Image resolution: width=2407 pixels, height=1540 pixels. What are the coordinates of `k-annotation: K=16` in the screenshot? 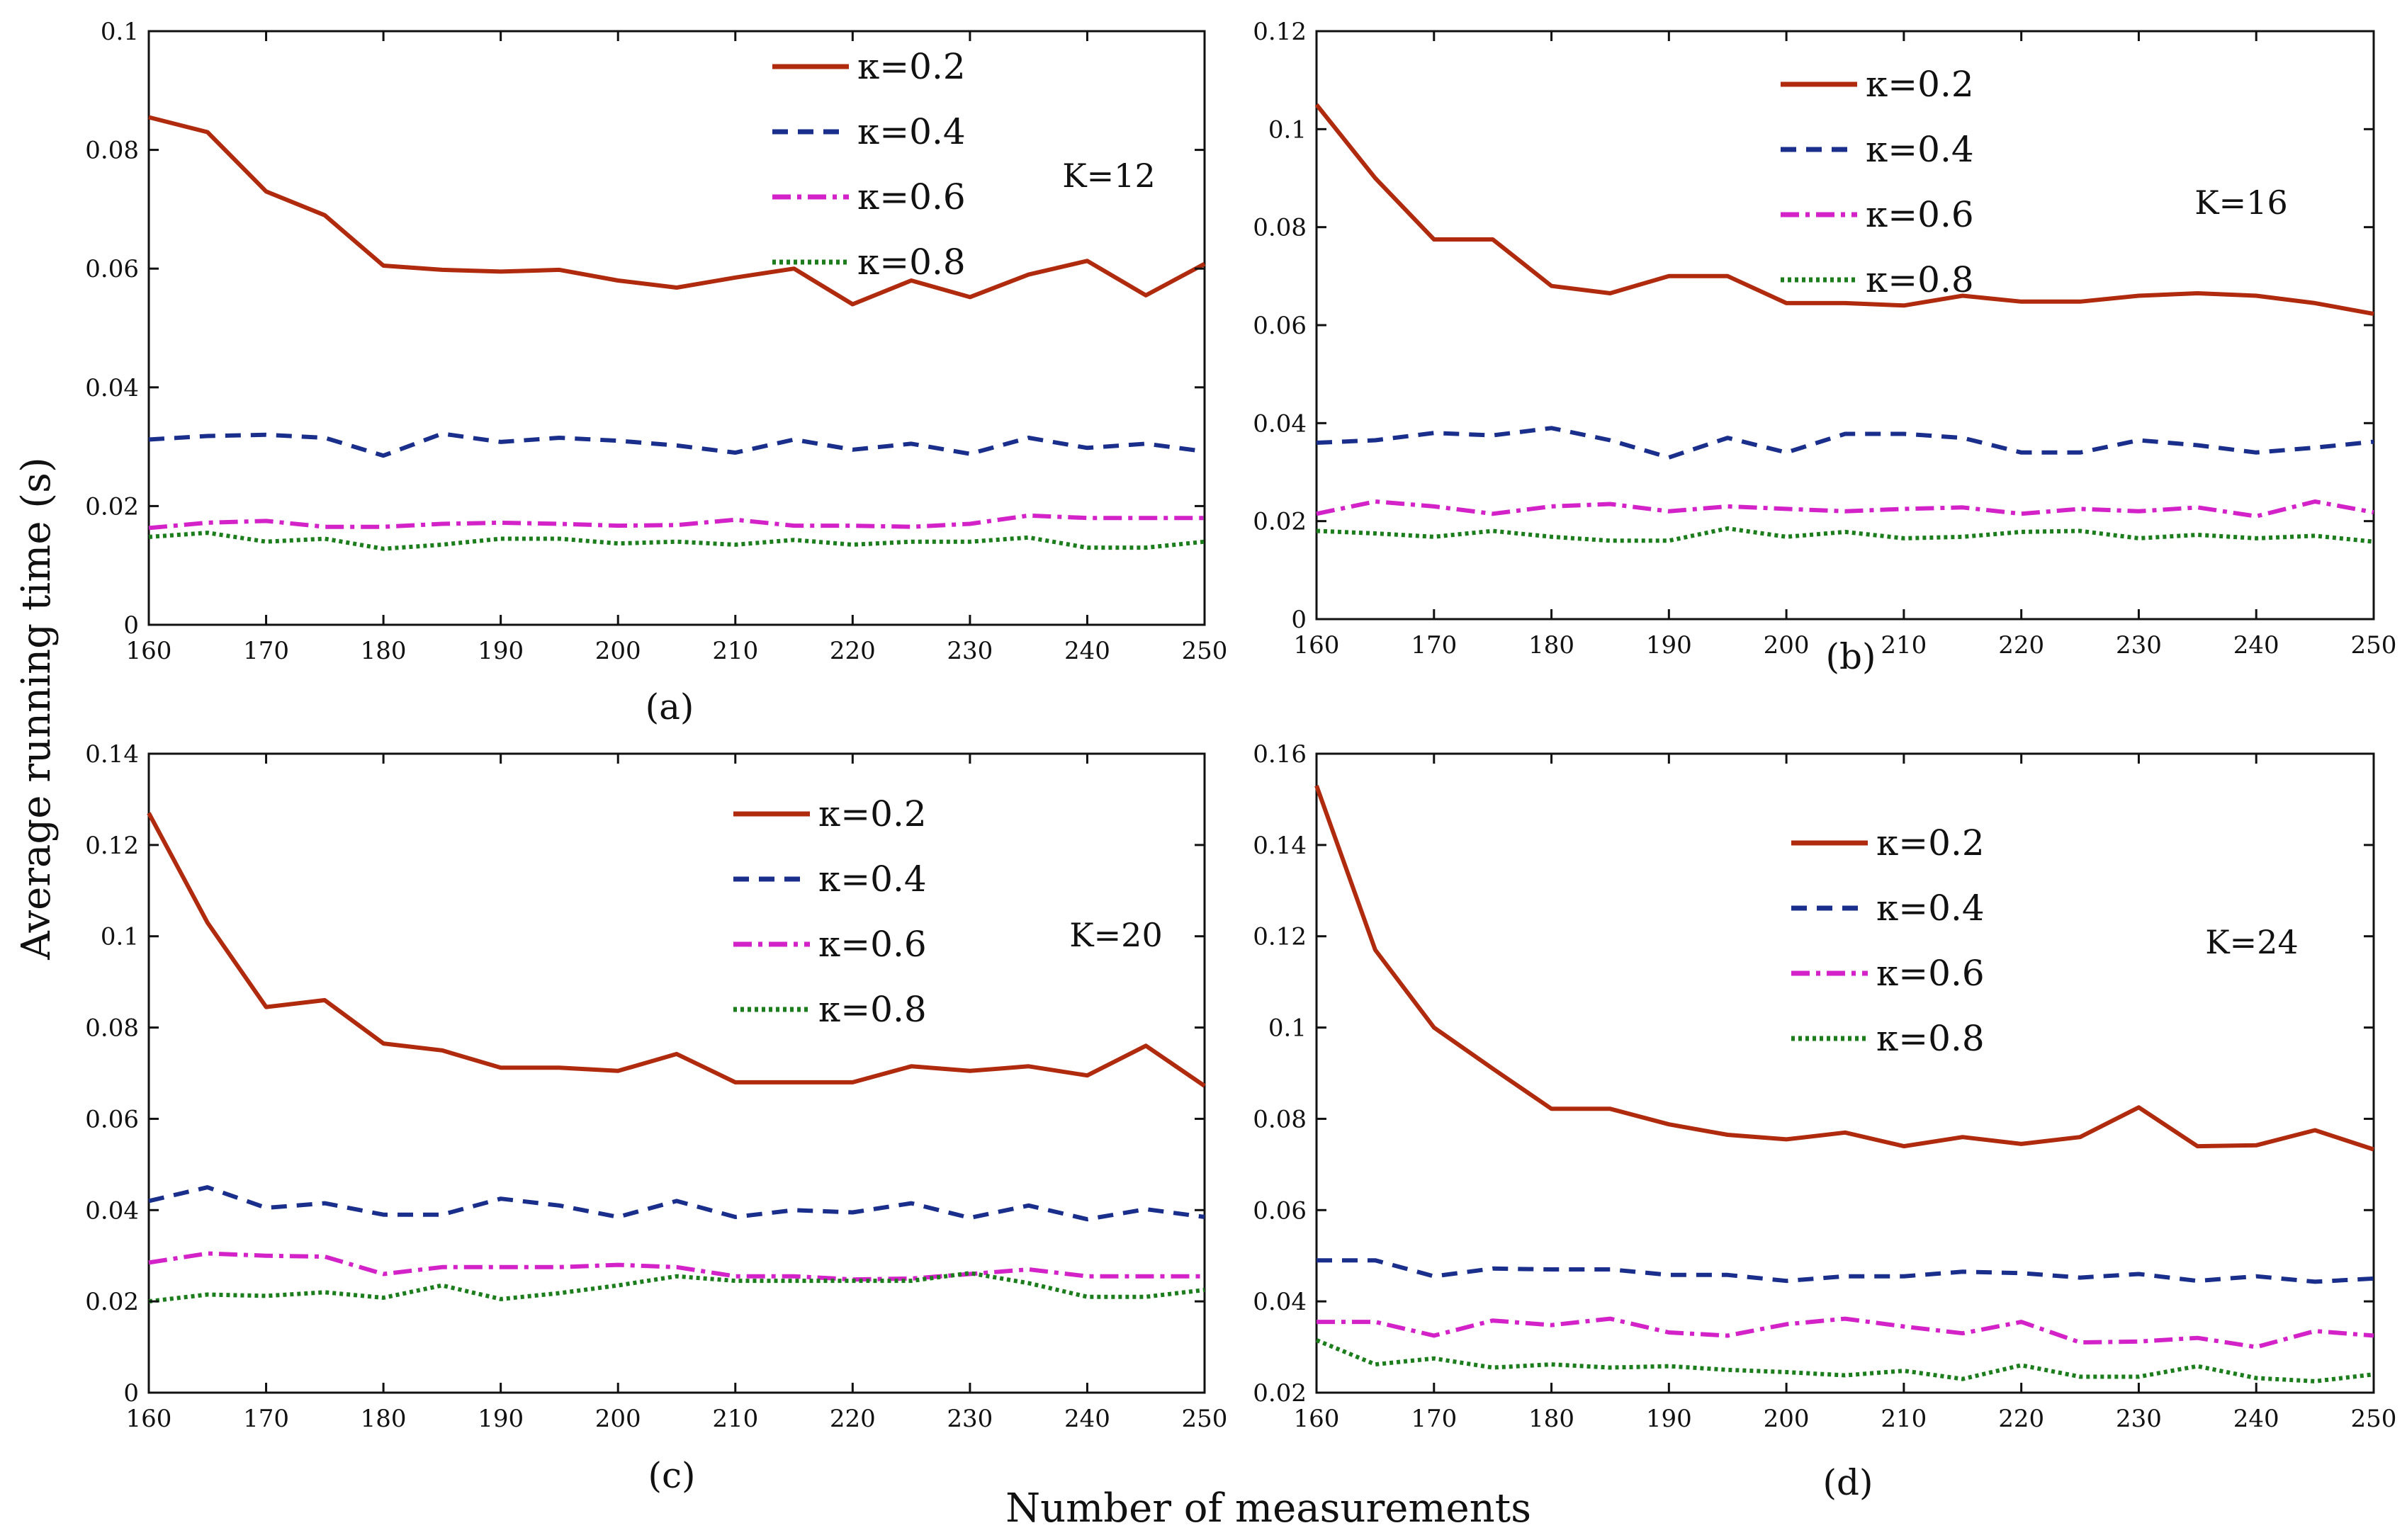 It's located at (2240, 202).